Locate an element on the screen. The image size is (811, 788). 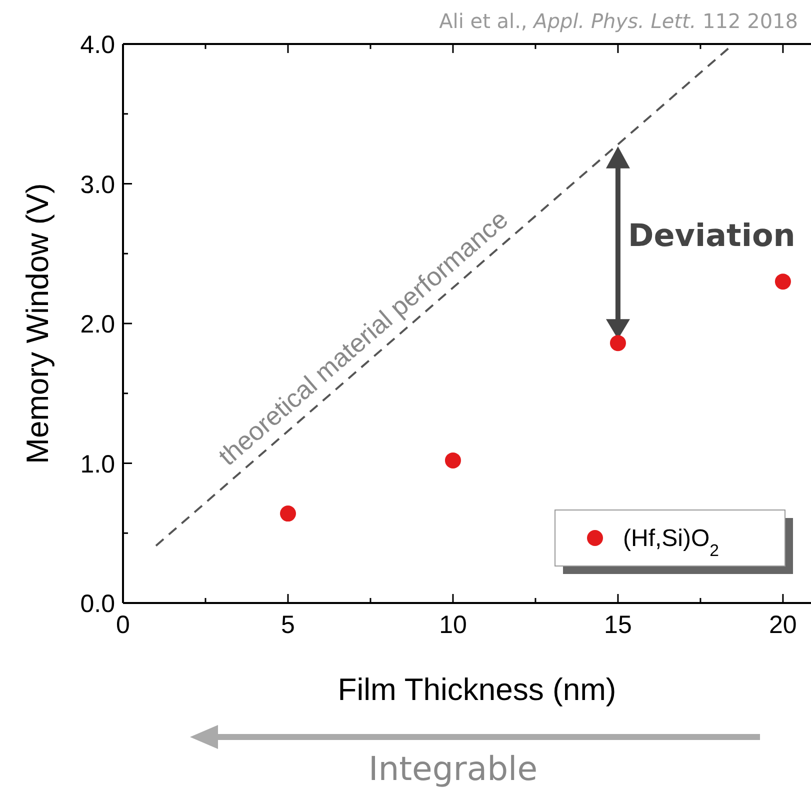
y-tick-label: 1.0 is located at coordinates (97, 464).